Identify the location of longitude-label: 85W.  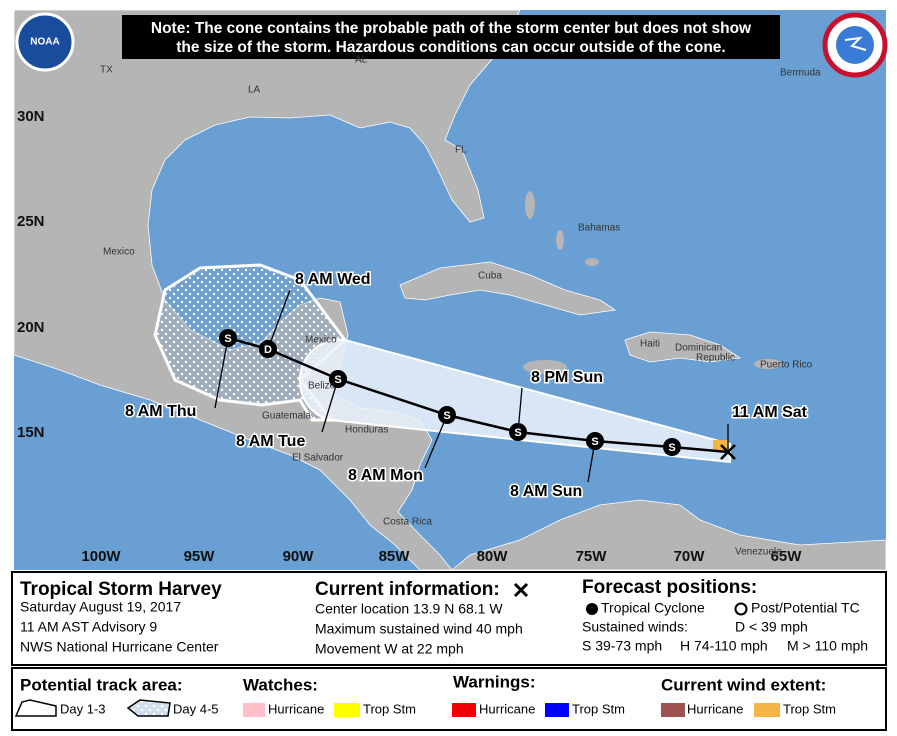
(395, 556).